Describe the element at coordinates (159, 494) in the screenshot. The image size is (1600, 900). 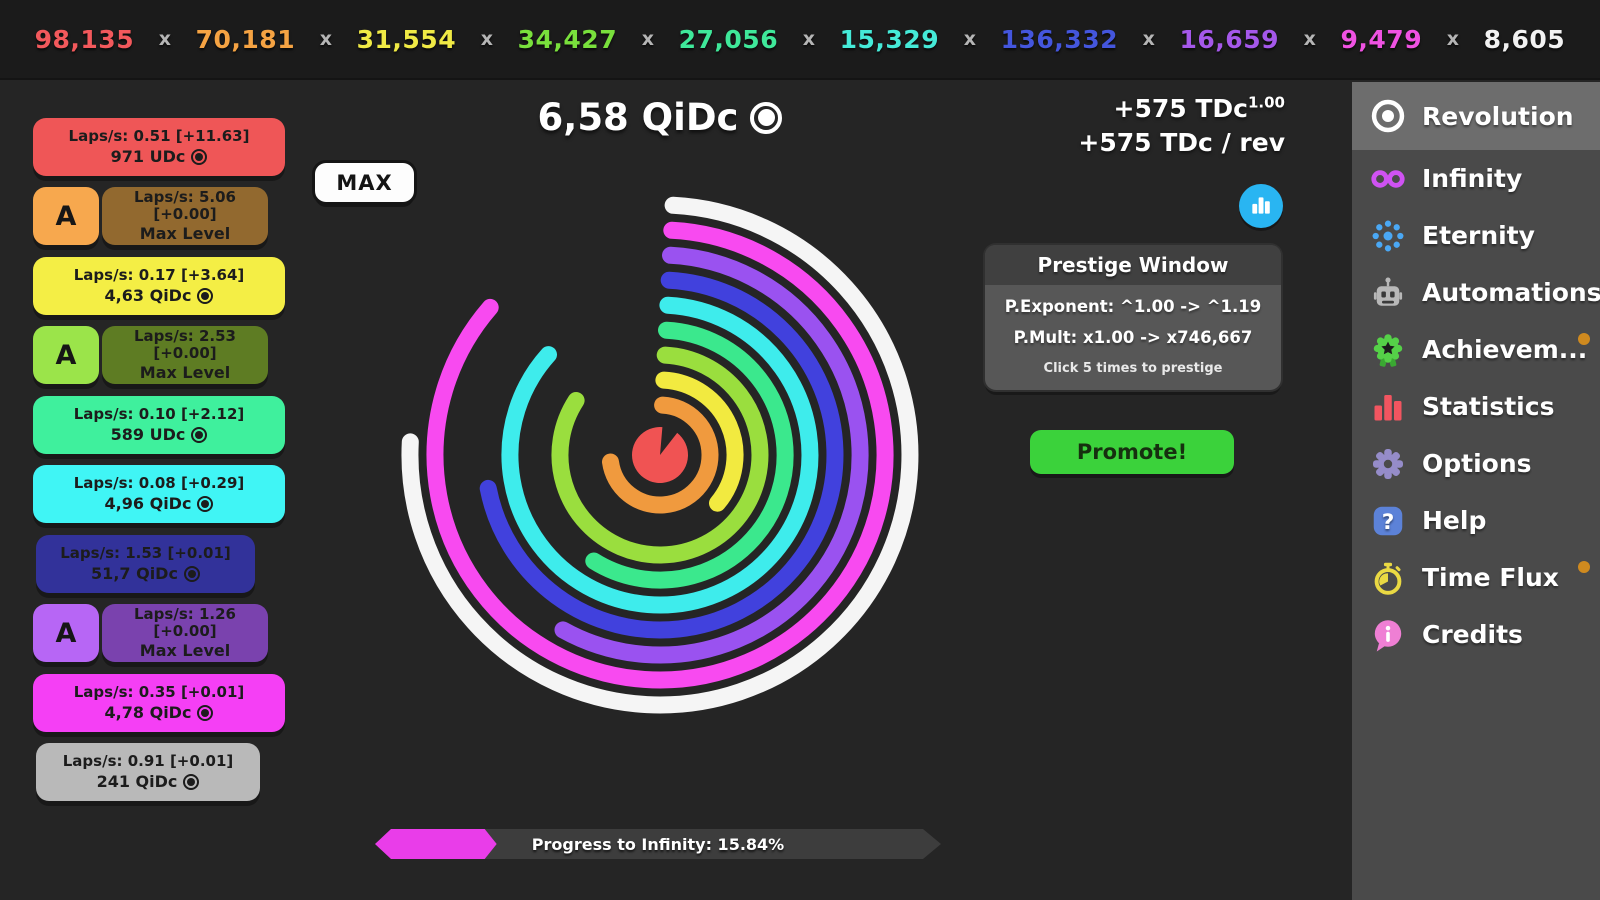
I see `generator-button: Laps/s: 0.08 [+0.29] 4,96 QiDc` at that location.